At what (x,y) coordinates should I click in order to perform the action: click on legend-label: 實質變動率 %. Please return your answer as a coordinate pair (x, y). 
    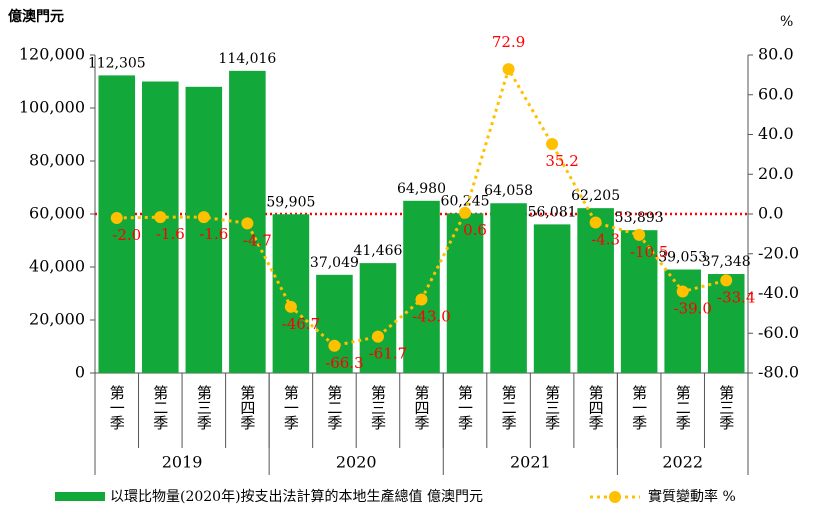
    Looking at the image, I should click on (692, 496).